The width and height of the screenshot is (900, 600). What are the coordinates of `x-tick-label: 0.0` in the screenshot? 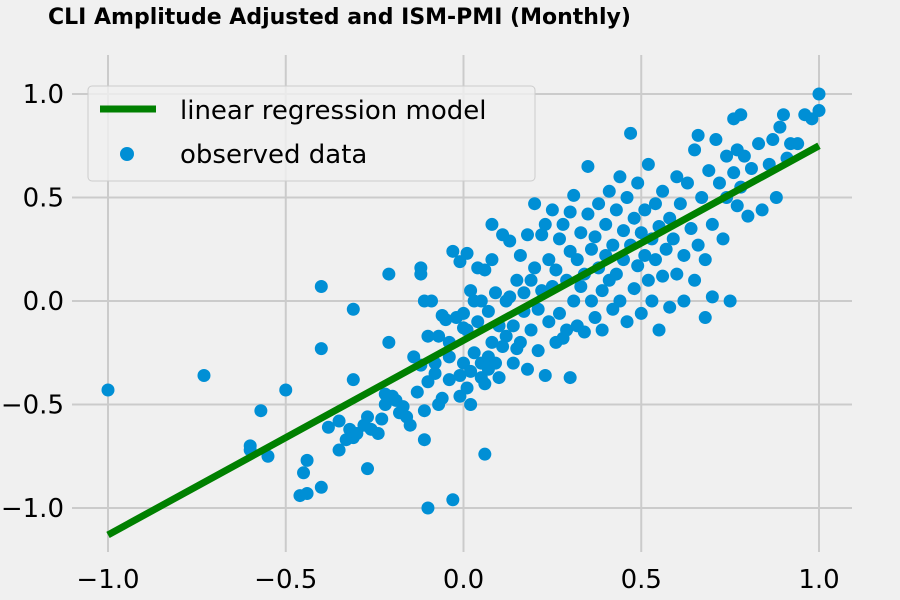 It's located at (463, 580).